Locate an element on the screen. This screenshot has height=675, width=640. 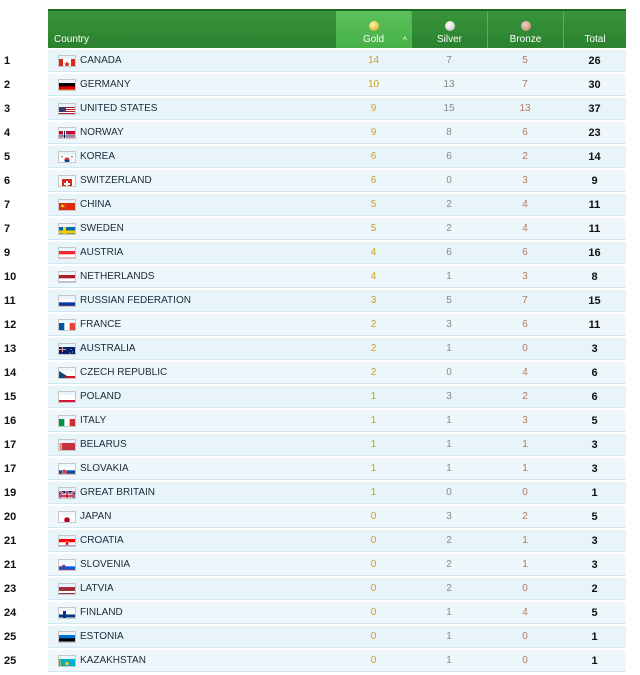
country-name: SLOVENIA is located at coordinates (105, 564).